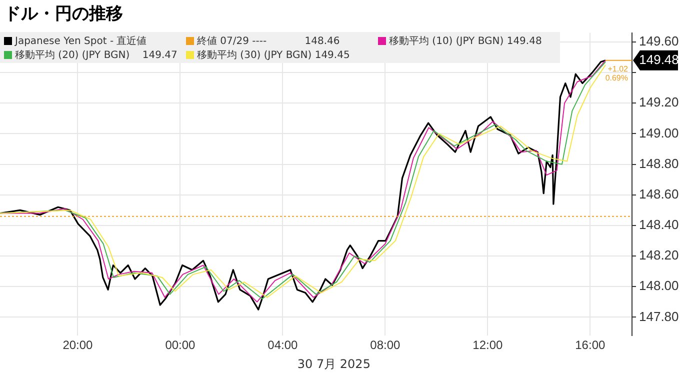 This screenshot has height=382, width=680. I want to click on x-tick-label: 08:00, so click(385, 345).